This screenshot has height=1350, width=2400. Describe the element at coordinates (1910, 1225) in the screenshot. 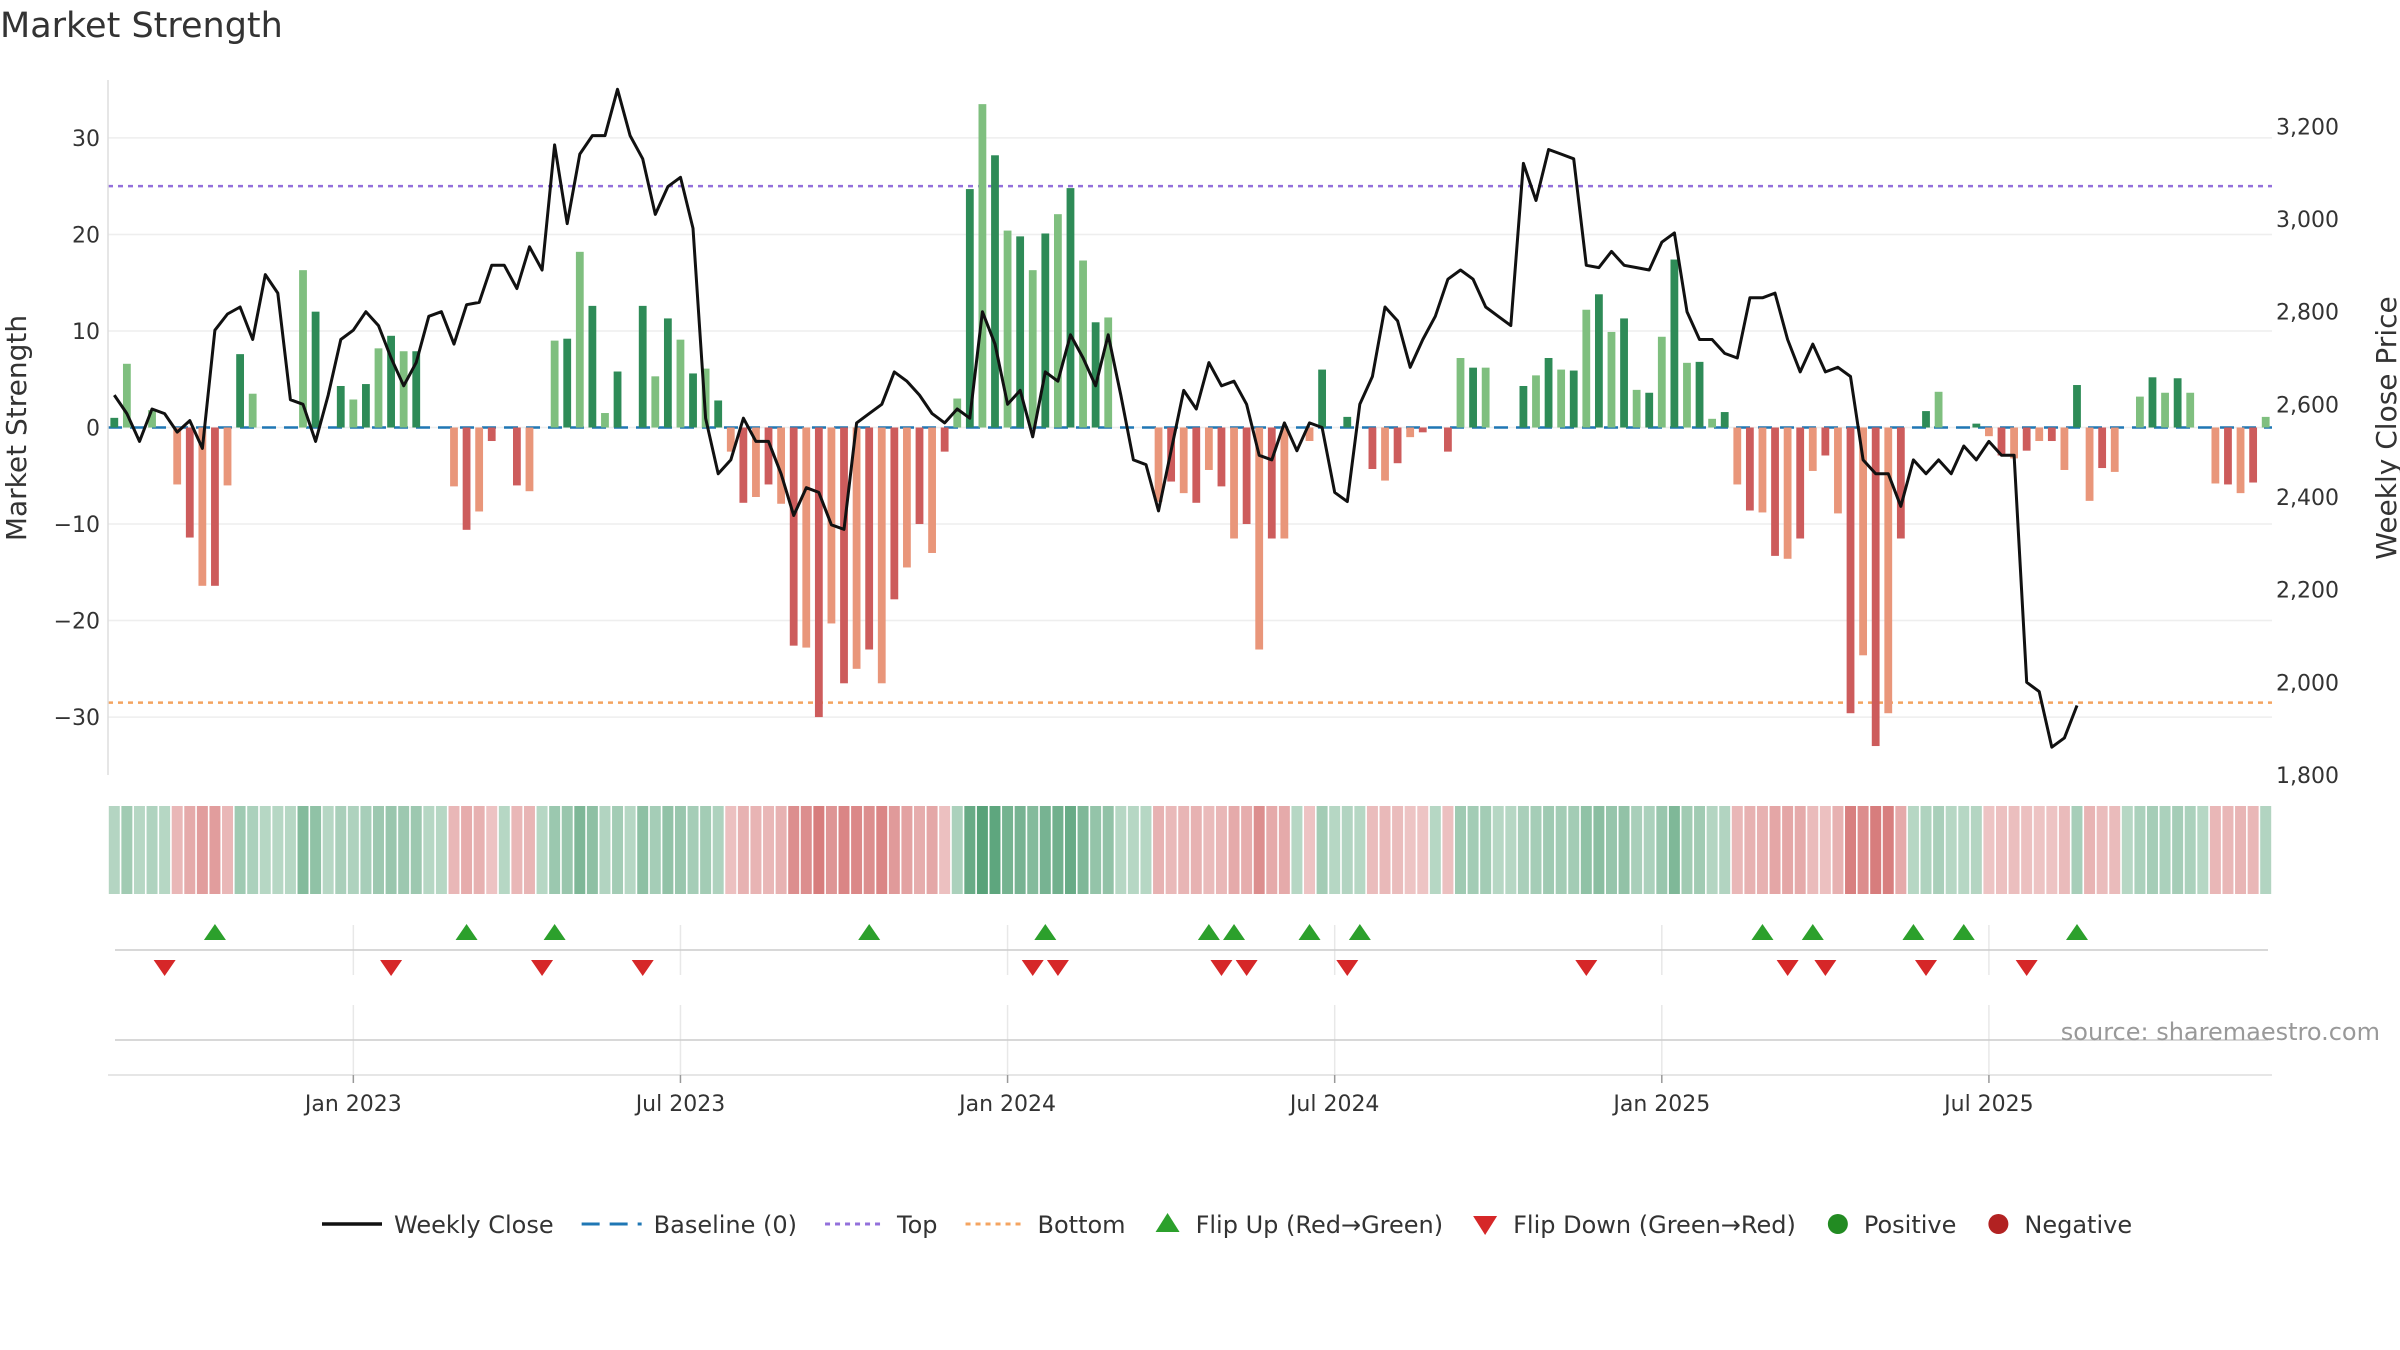

I see `legend-label: Positive` at that location.